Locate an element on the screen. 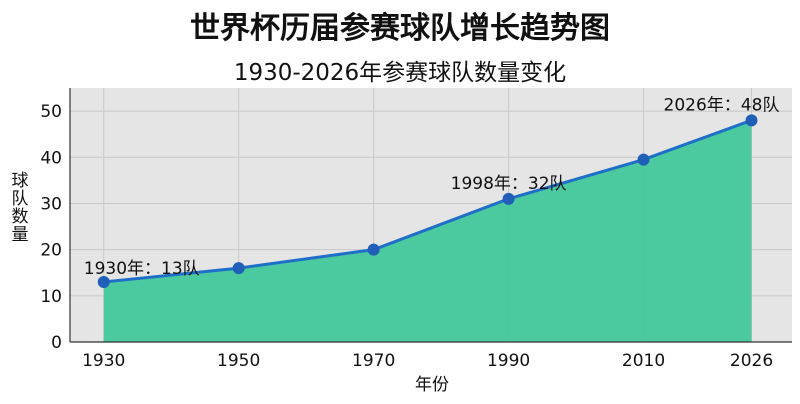 This screenshot has height=404, width=800. y-tick-label: 0 is located at coordinates (56, 343).